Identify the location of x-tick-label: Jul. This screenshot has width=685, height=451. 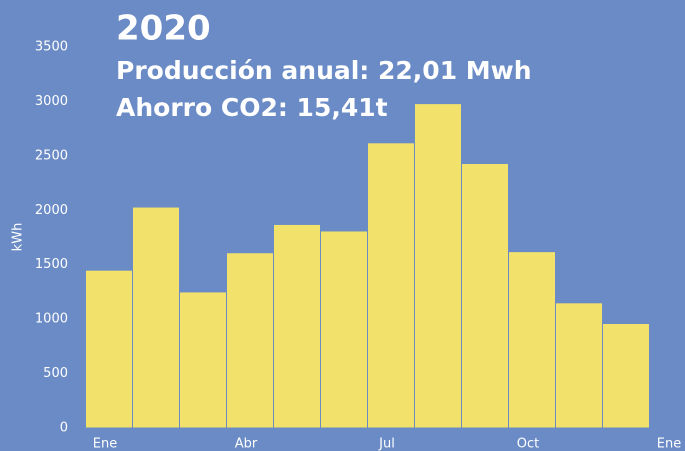
(386, 444).